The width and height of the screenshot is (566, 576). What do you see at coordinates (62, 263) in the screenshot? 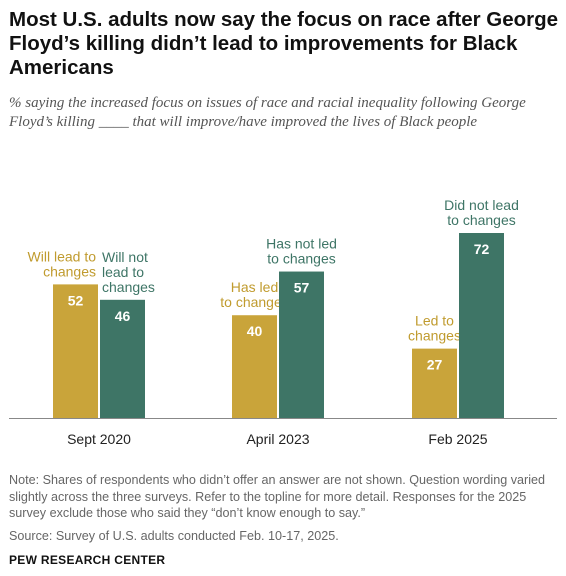
I see `bar-annotation-label: Will lead to changes` at bounding box center [62, 263].